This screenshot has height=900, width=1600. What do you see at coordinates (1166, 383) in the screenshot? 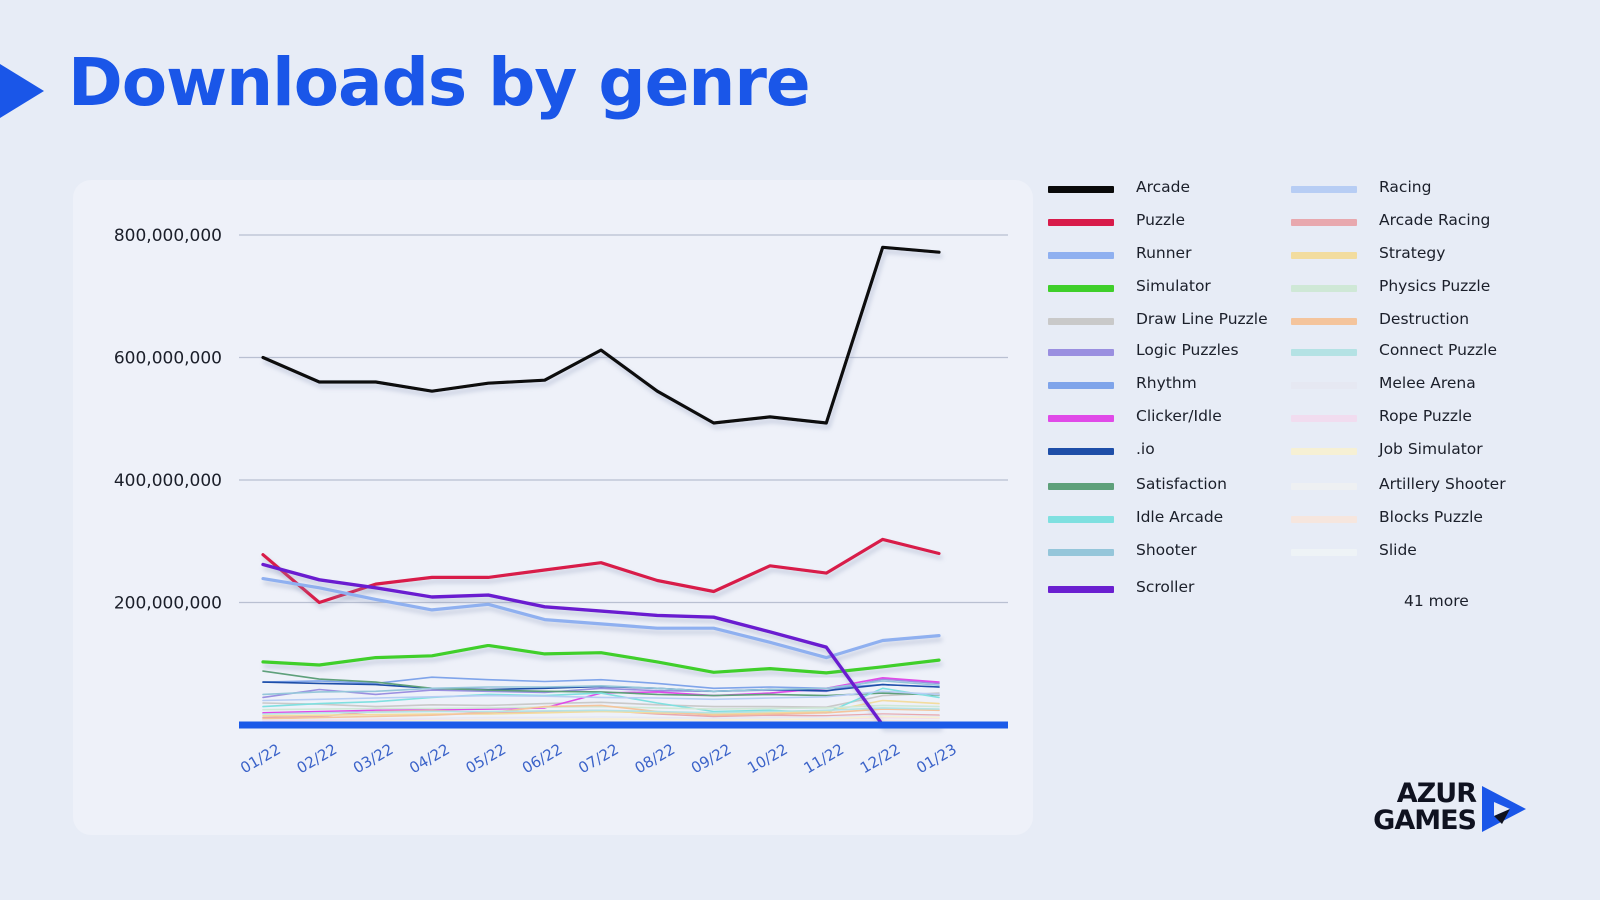
I see `legend-label: Rhythm` at bounding box center [1166, 383].